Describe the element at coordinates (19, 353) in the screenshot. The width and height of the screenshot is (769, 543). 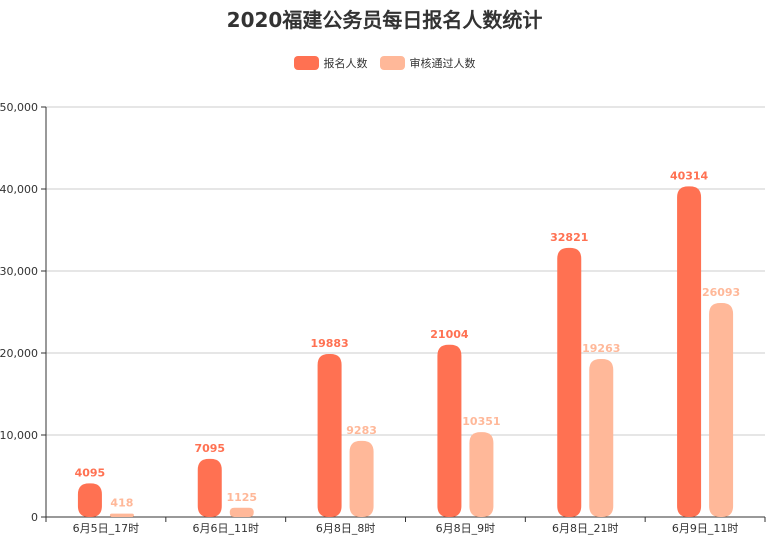
I see `y-tick-label: 20,000` at that location.